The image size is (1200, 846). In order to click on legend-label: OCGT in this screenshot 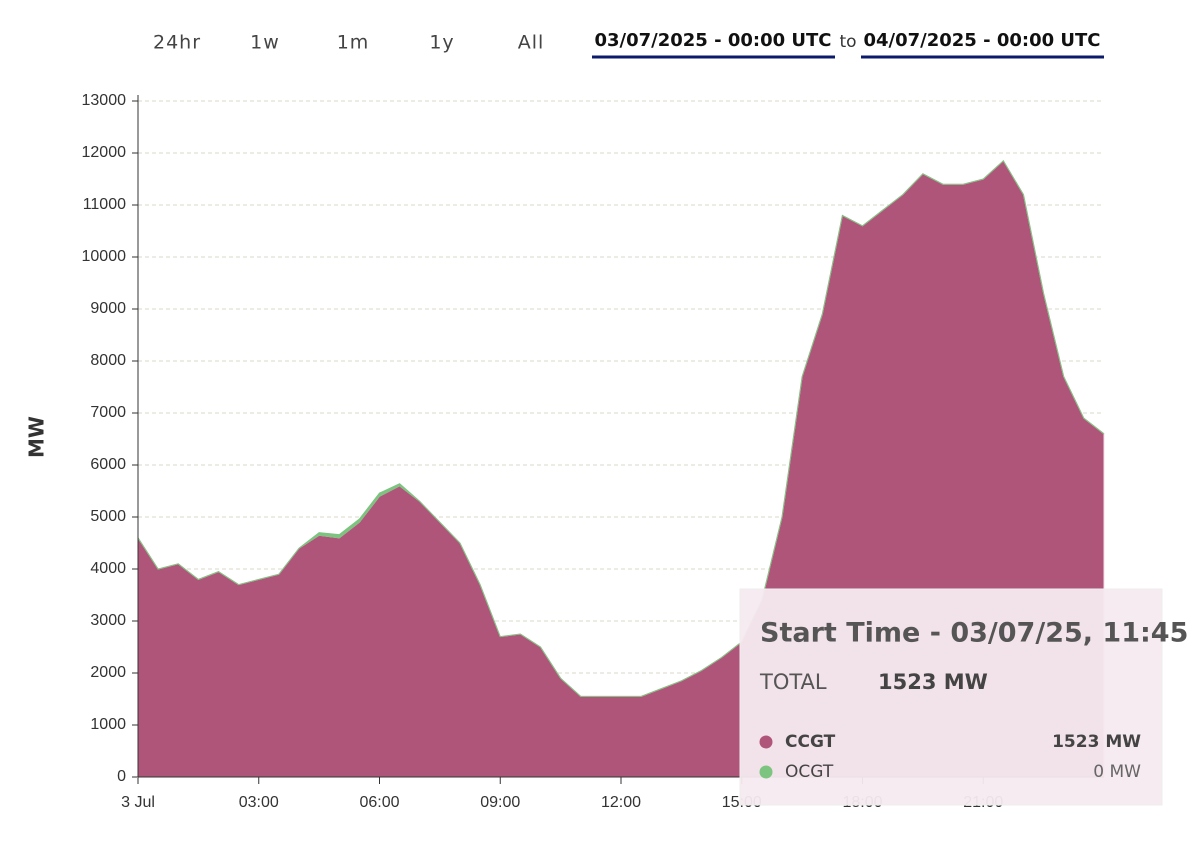, I will do `click(809, 772)`.